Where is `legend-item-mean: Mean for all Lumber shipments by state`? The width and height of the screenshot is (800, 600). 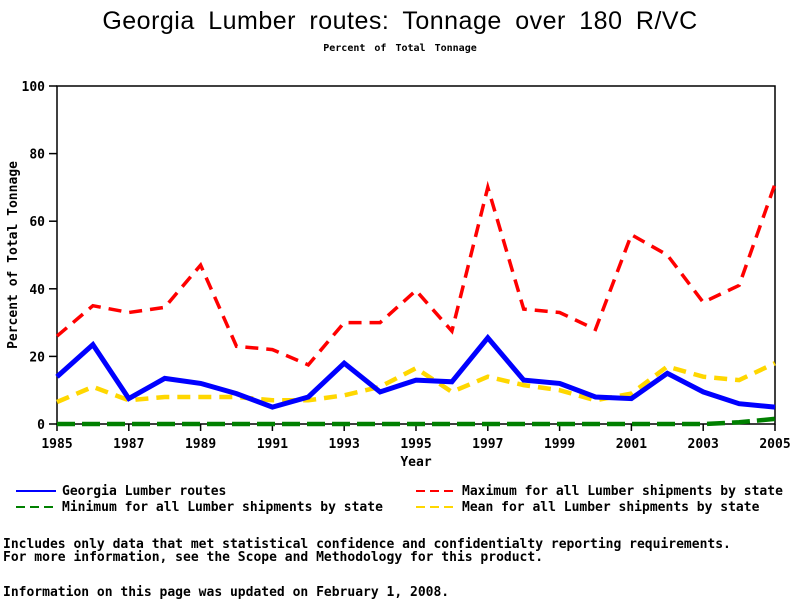
legend-item-mean: Mean for all Lumber shipments by state is located at coordinates (588, 507).